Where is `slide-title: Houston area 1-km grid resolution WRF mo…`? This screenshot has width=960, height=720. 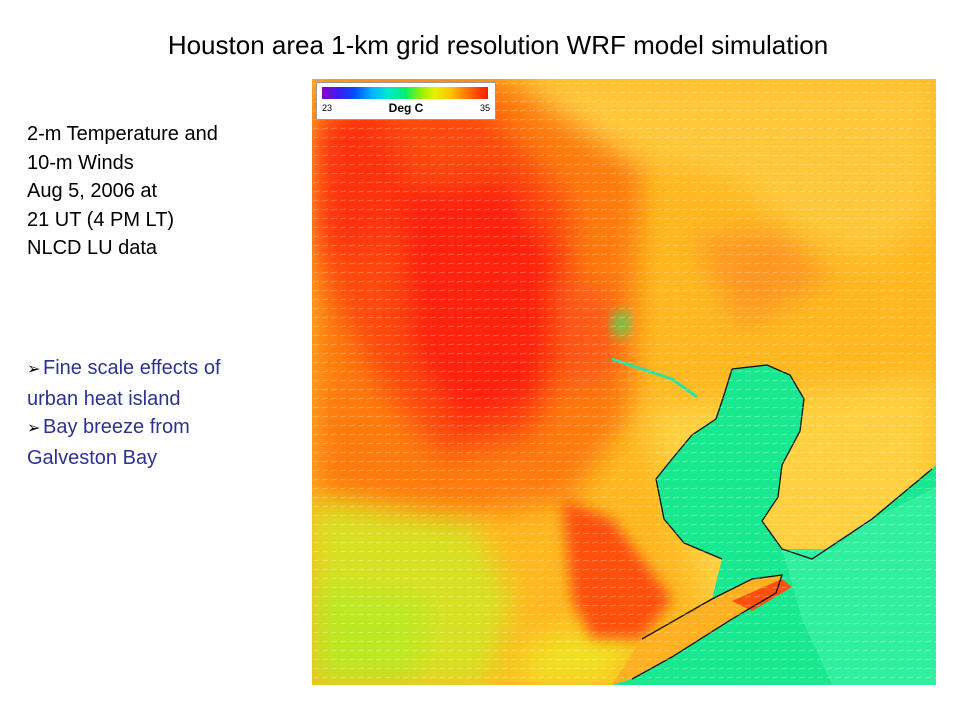
slide-title: Houston area 1-km grid resolution WRF mo… is located at coordinates (498, 45).